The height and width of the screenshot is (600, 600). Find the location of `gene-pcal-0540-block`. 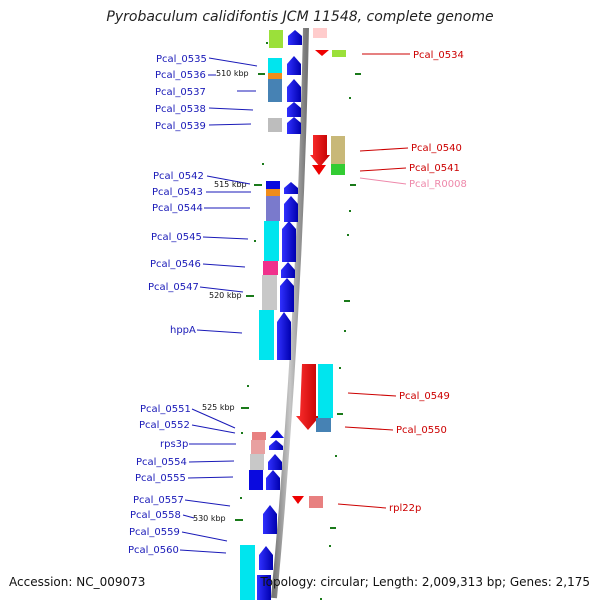

gene-pcal-0540-block is located at coordinates (338, 150).